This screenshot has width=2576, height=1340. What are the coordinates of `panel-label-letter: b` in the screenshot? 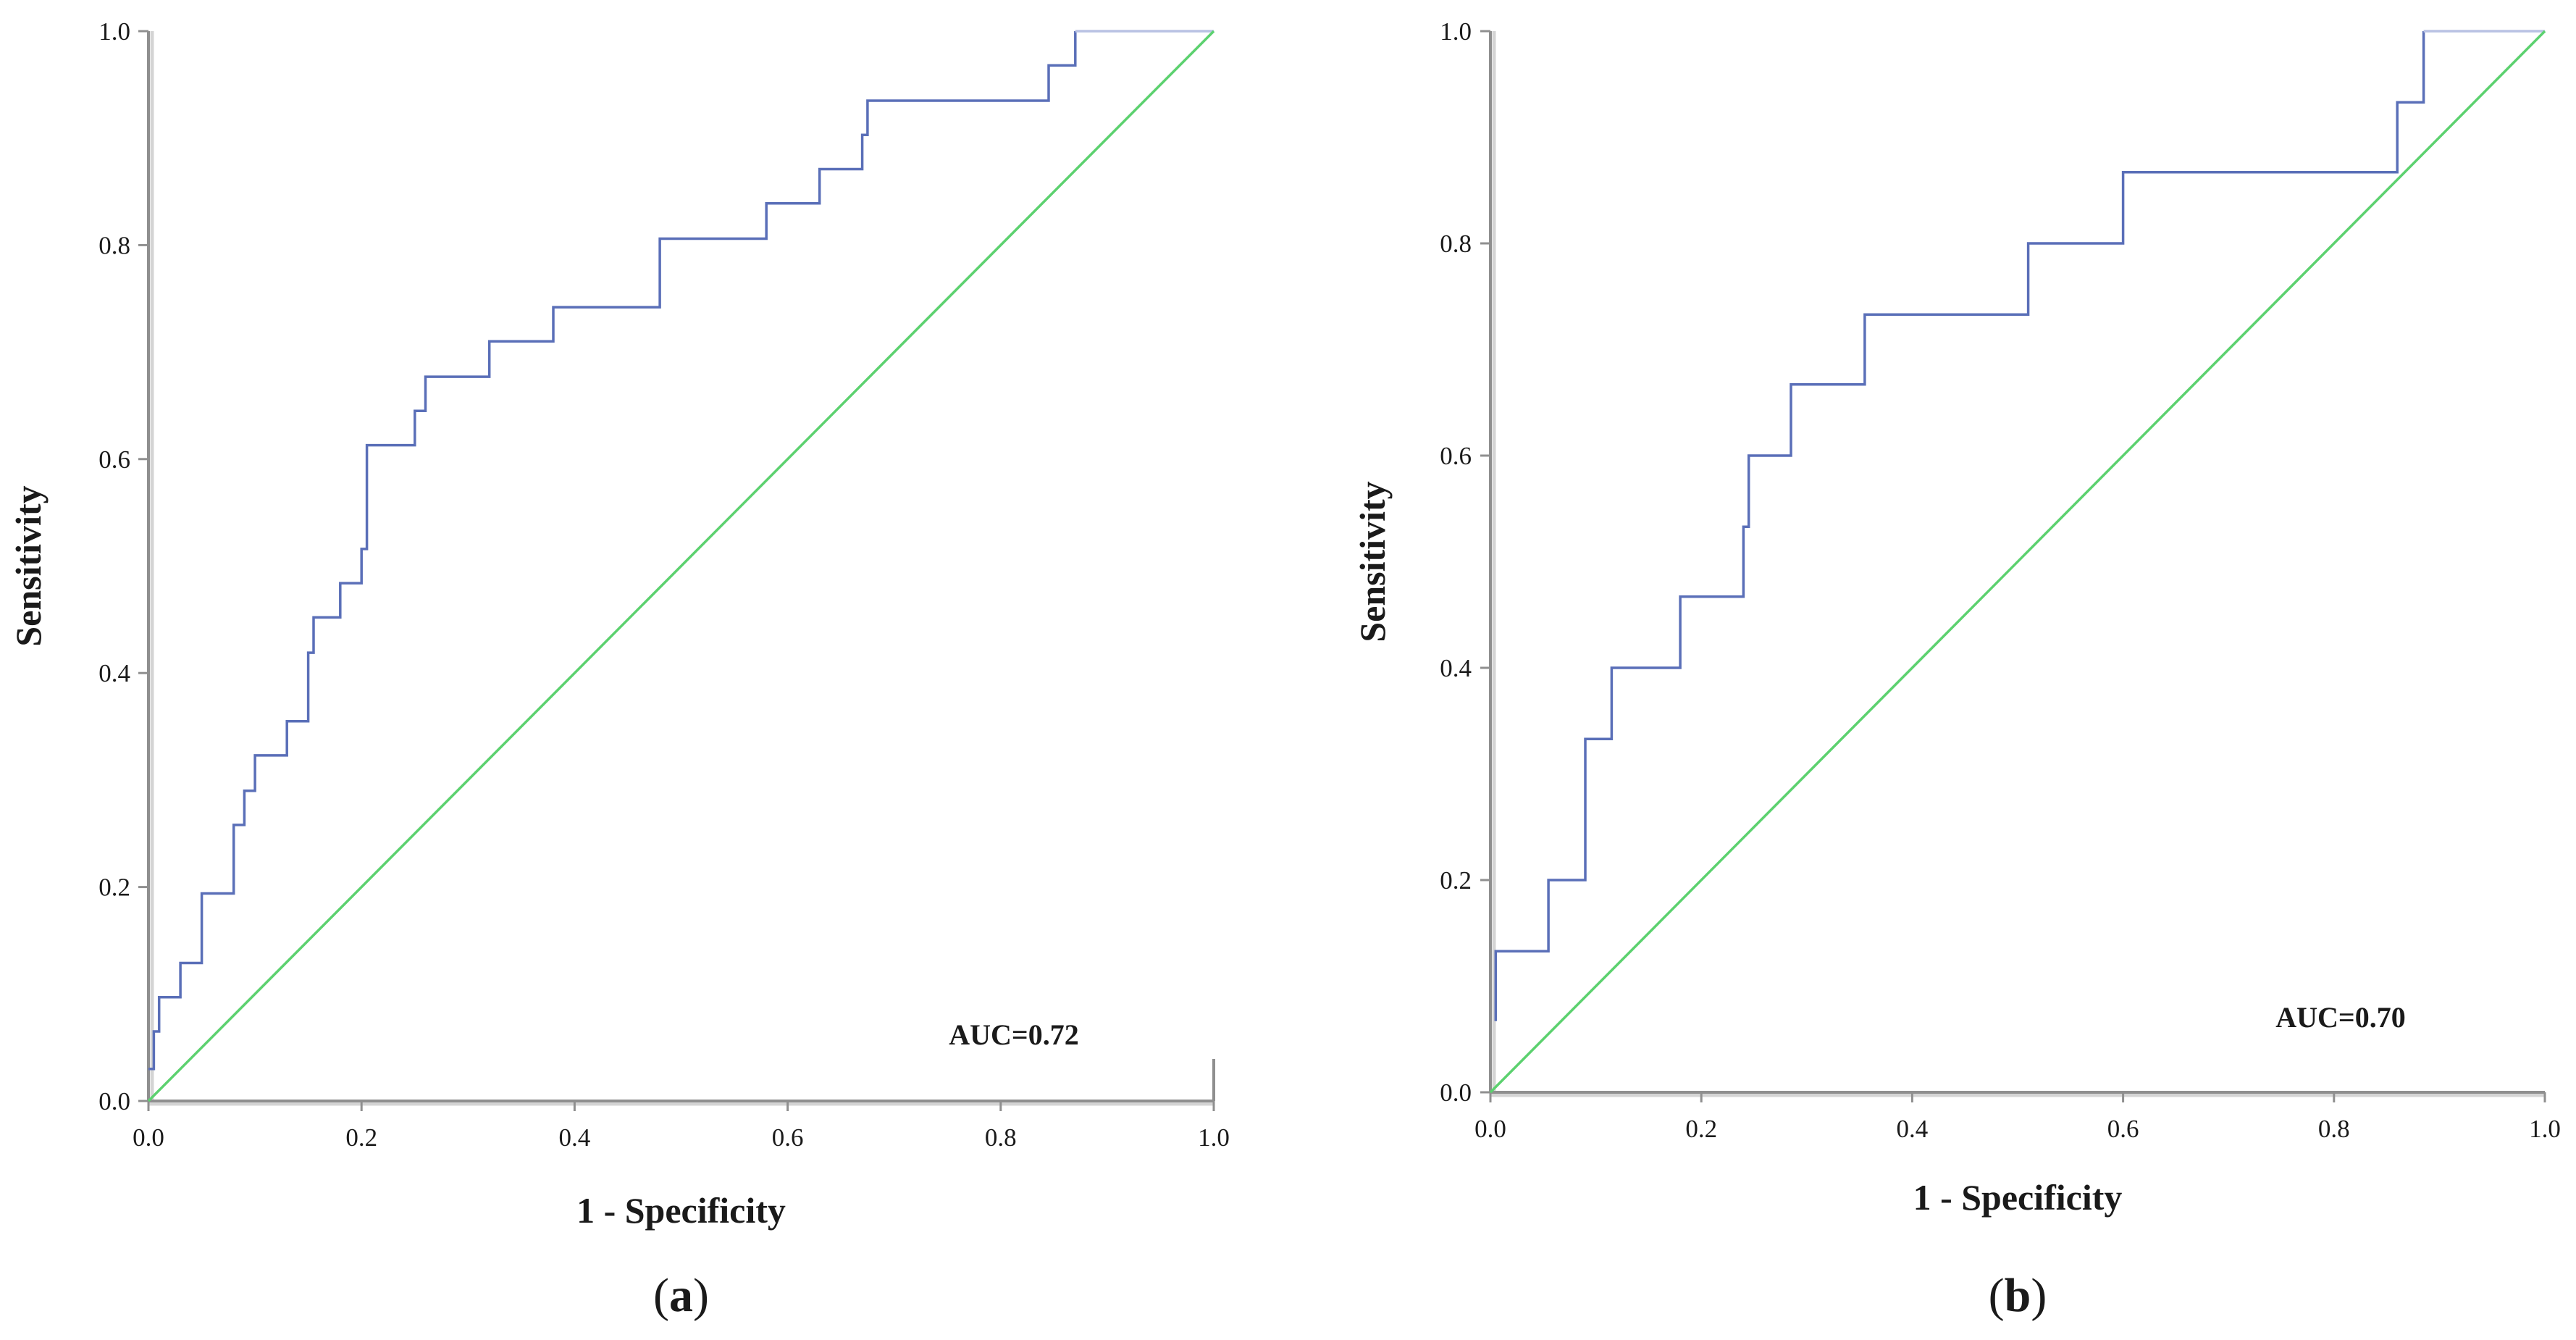 It's located at (2018, 1296).